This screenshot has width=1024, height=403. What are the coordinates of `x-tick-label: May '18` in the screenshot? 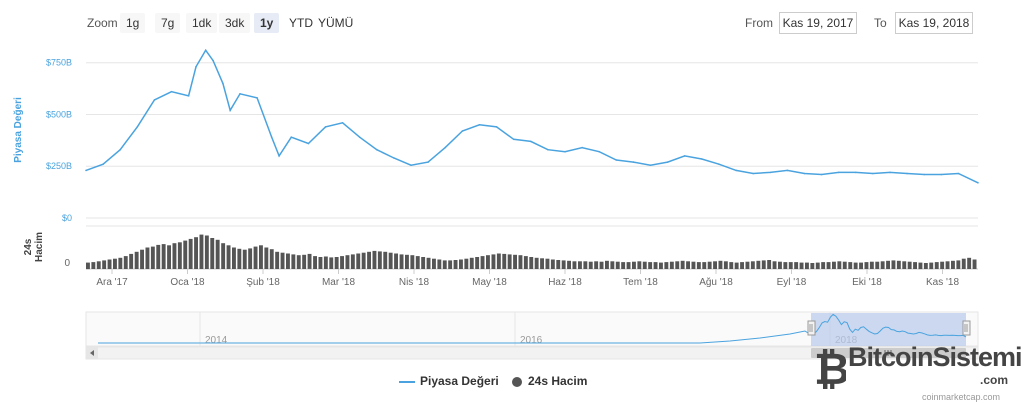 It's located at (489, 282).